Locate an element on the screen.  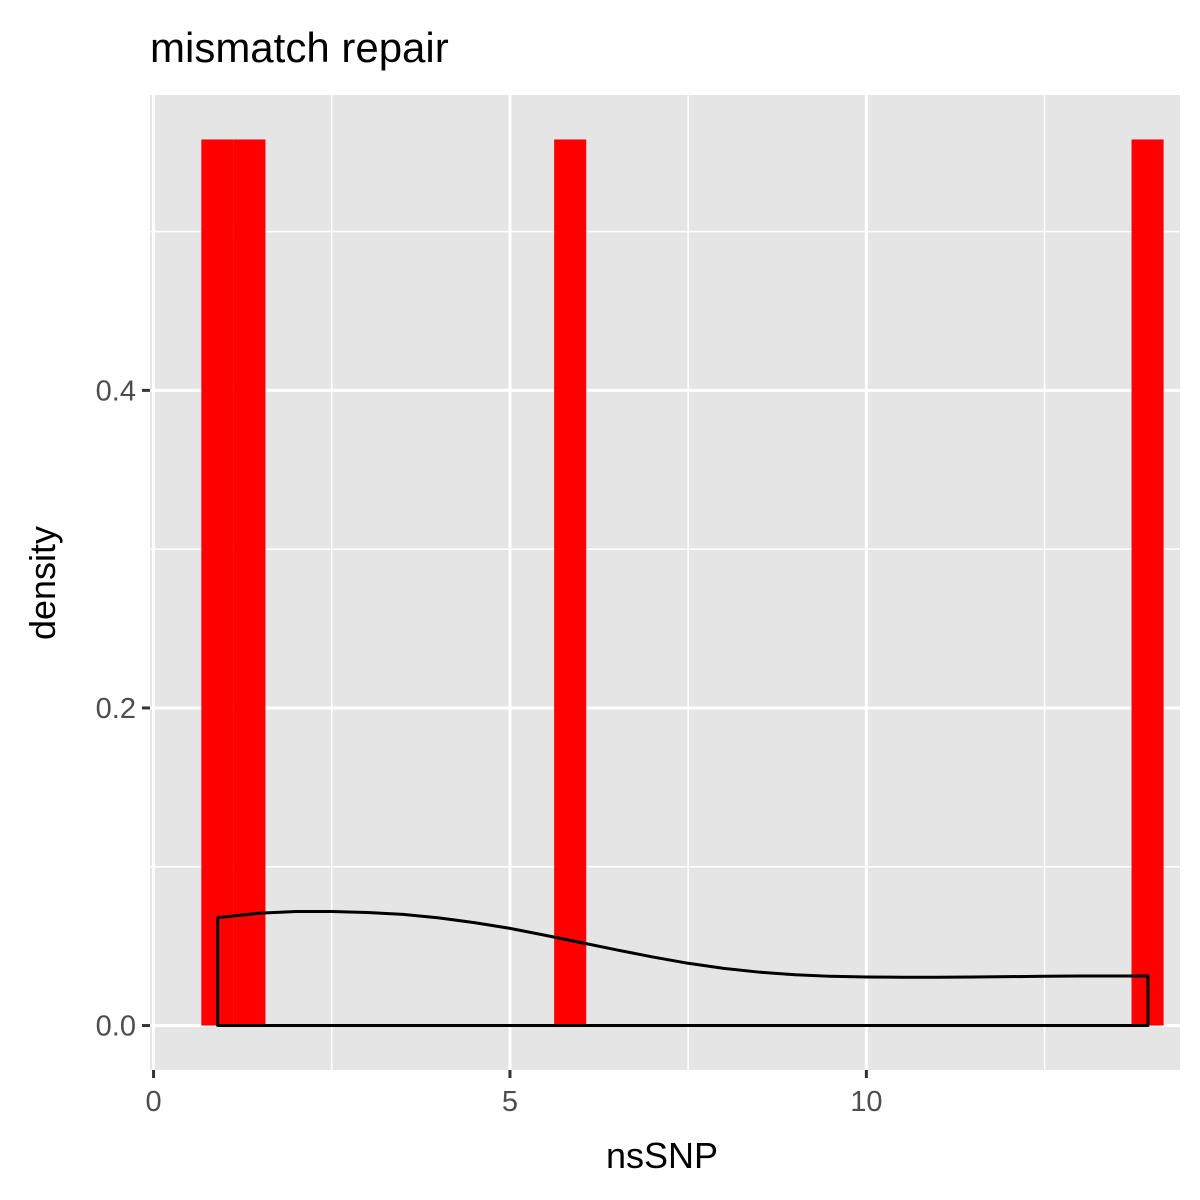
chart-title: mismatch repair is located at coordinates (299, 47).